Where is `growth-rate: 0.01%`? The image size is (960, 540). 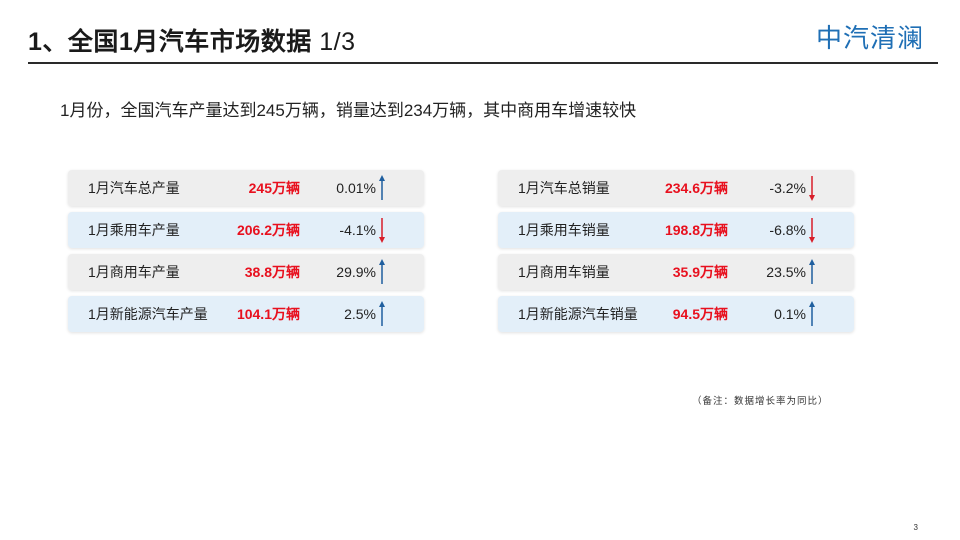
growth-rate: 0.01% is located at coordinates (356, 188).